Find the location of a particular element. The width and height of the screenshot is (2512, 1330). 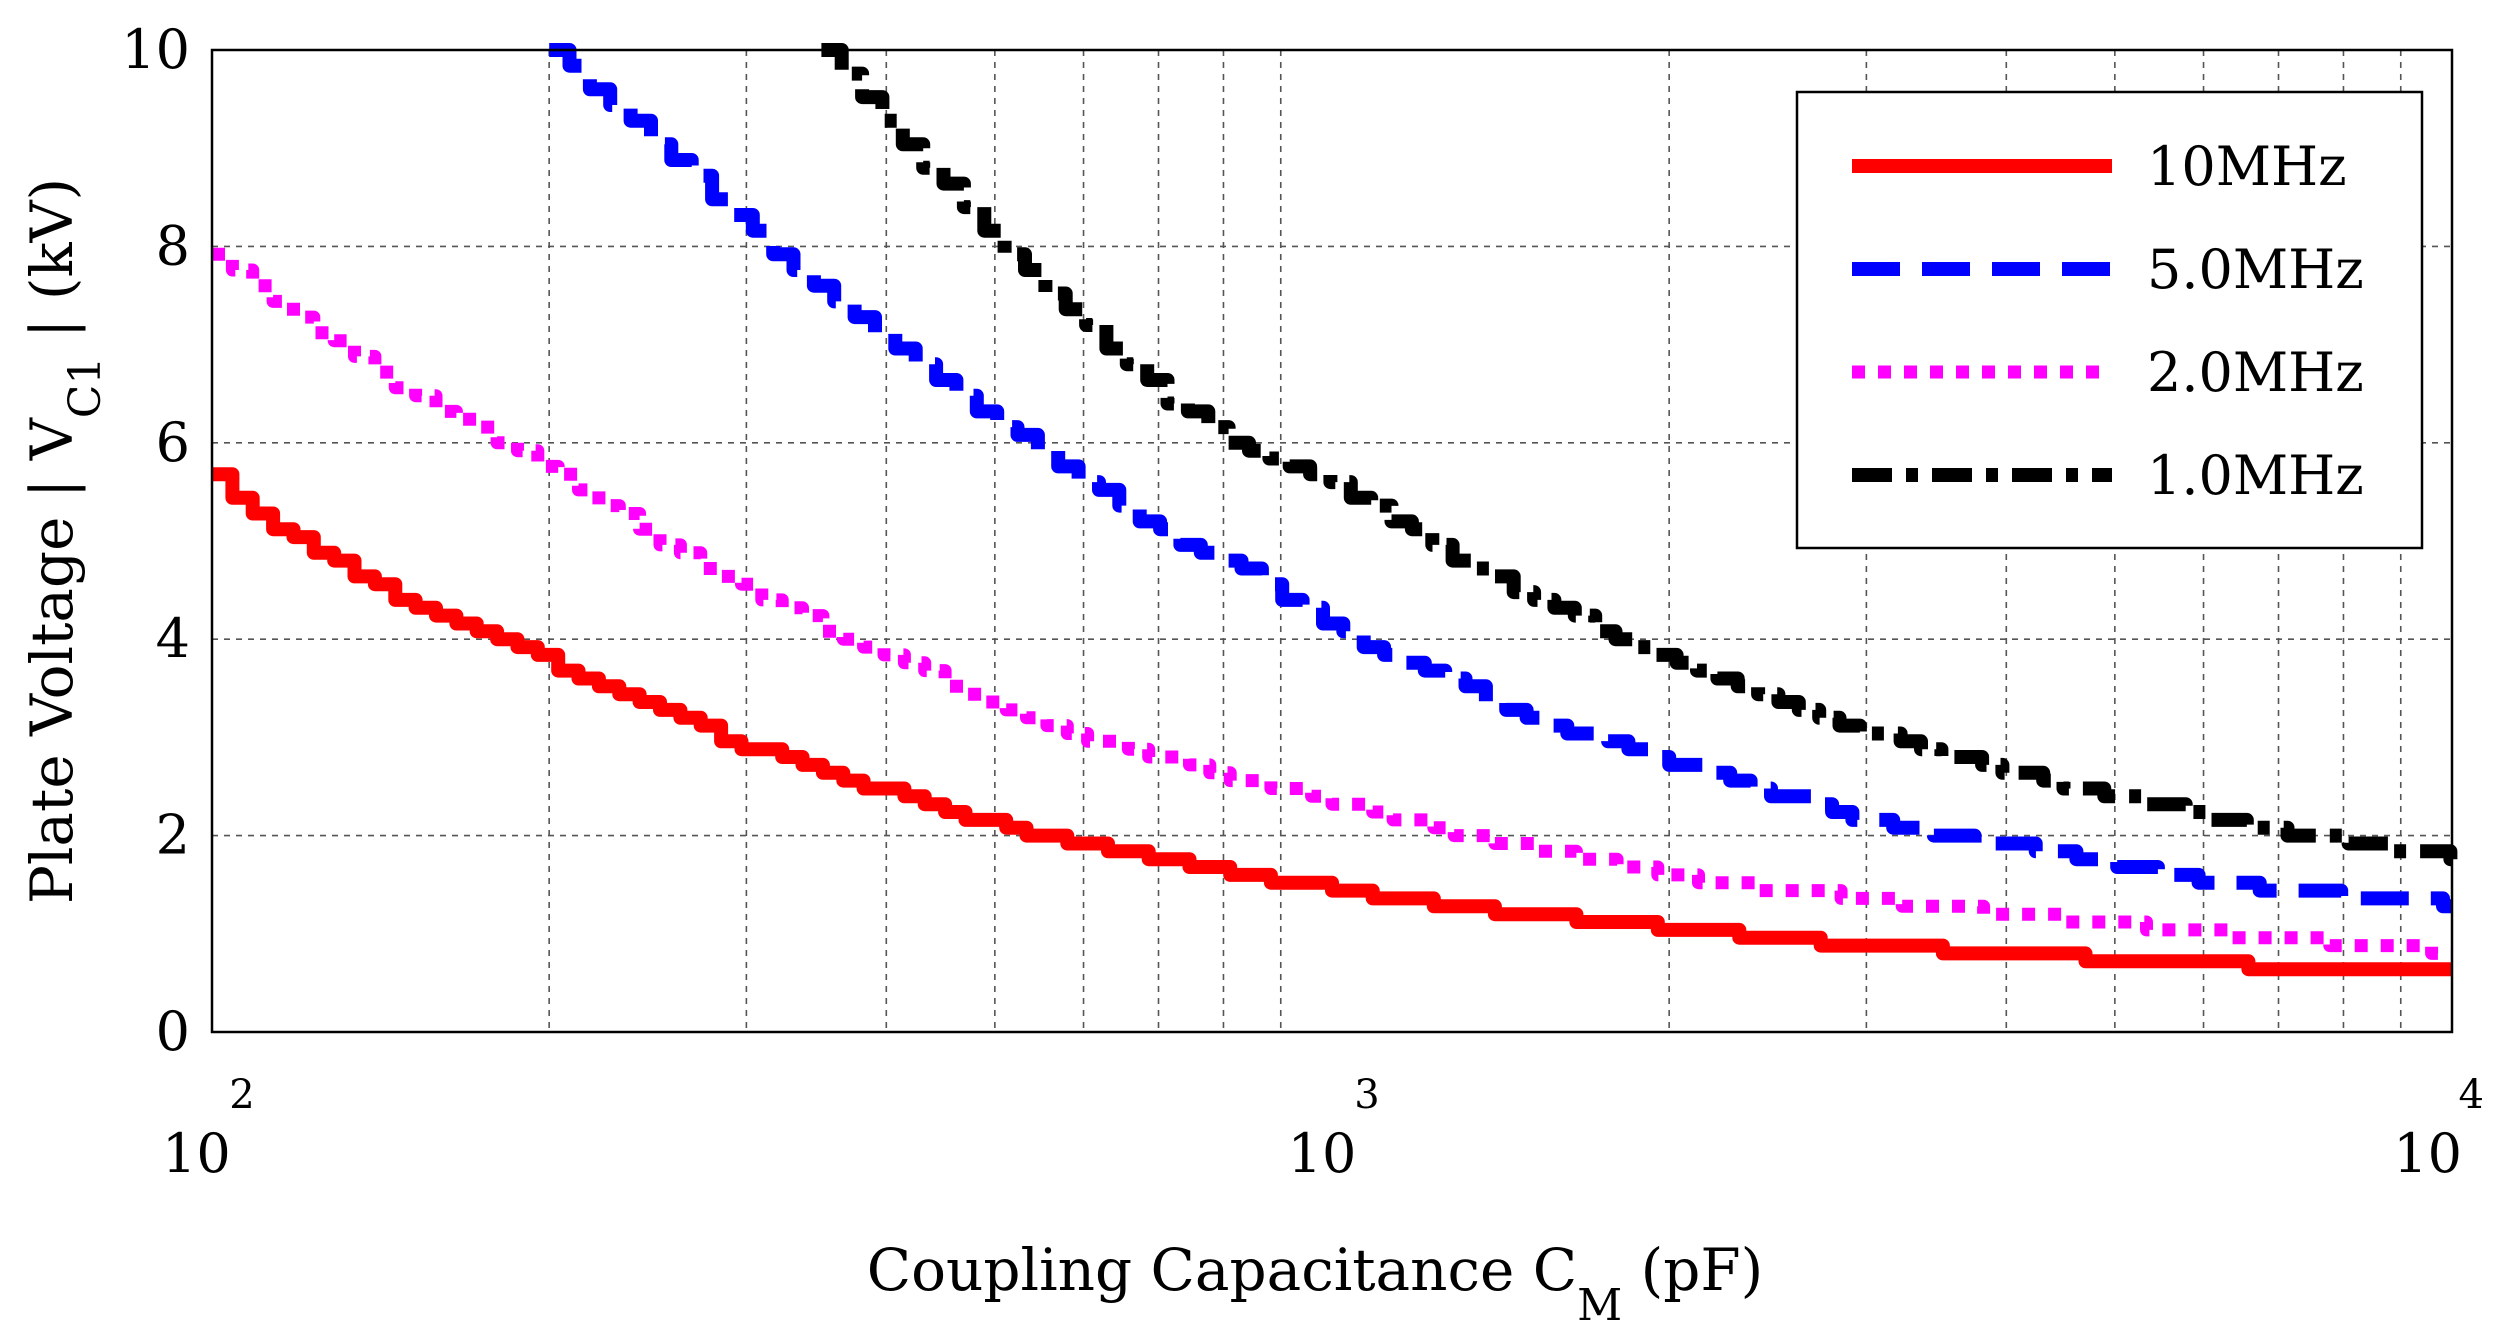

y-tick-label: 0 is located at coordinates (173, 1031).